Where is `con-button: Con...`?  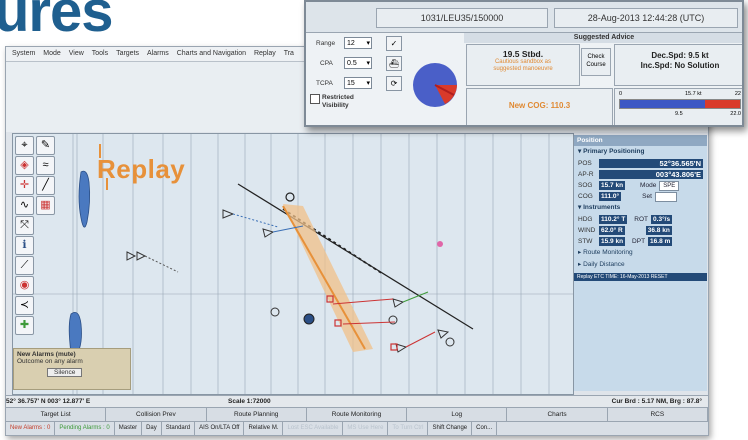 con-button: Con... is located at coordinates (485, 428).